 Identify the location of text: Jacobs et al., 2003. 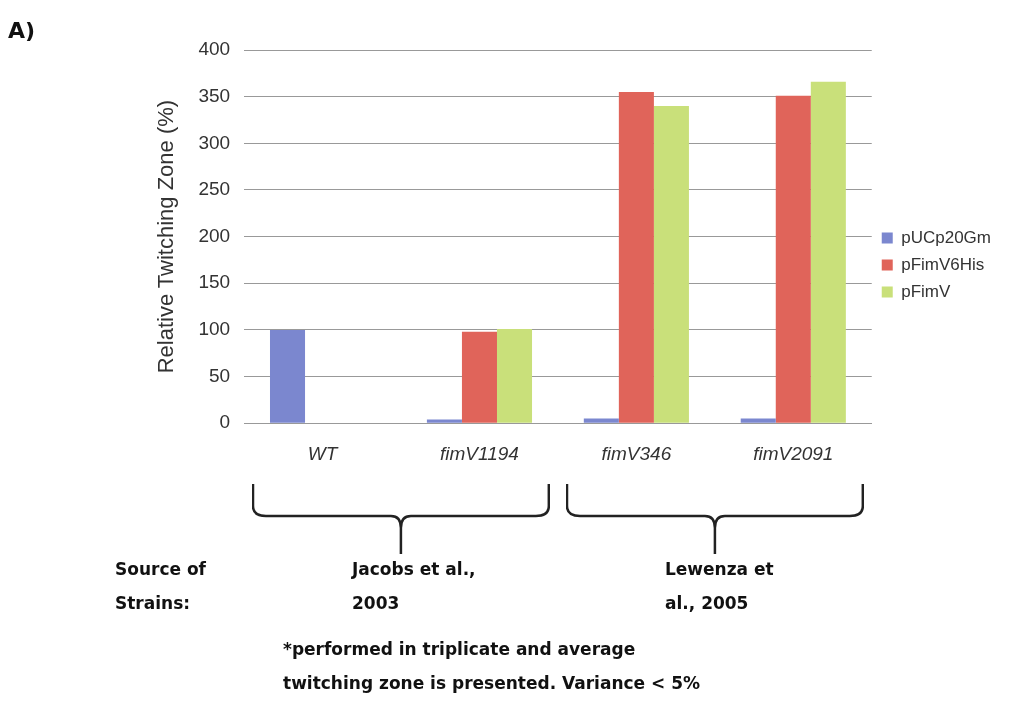
(414, 586).